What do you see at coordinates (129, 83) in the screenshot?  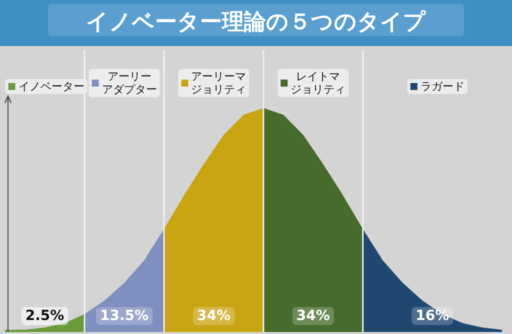 I see `legend-label: アーリーアダプター` at bounding box center [129, 83].